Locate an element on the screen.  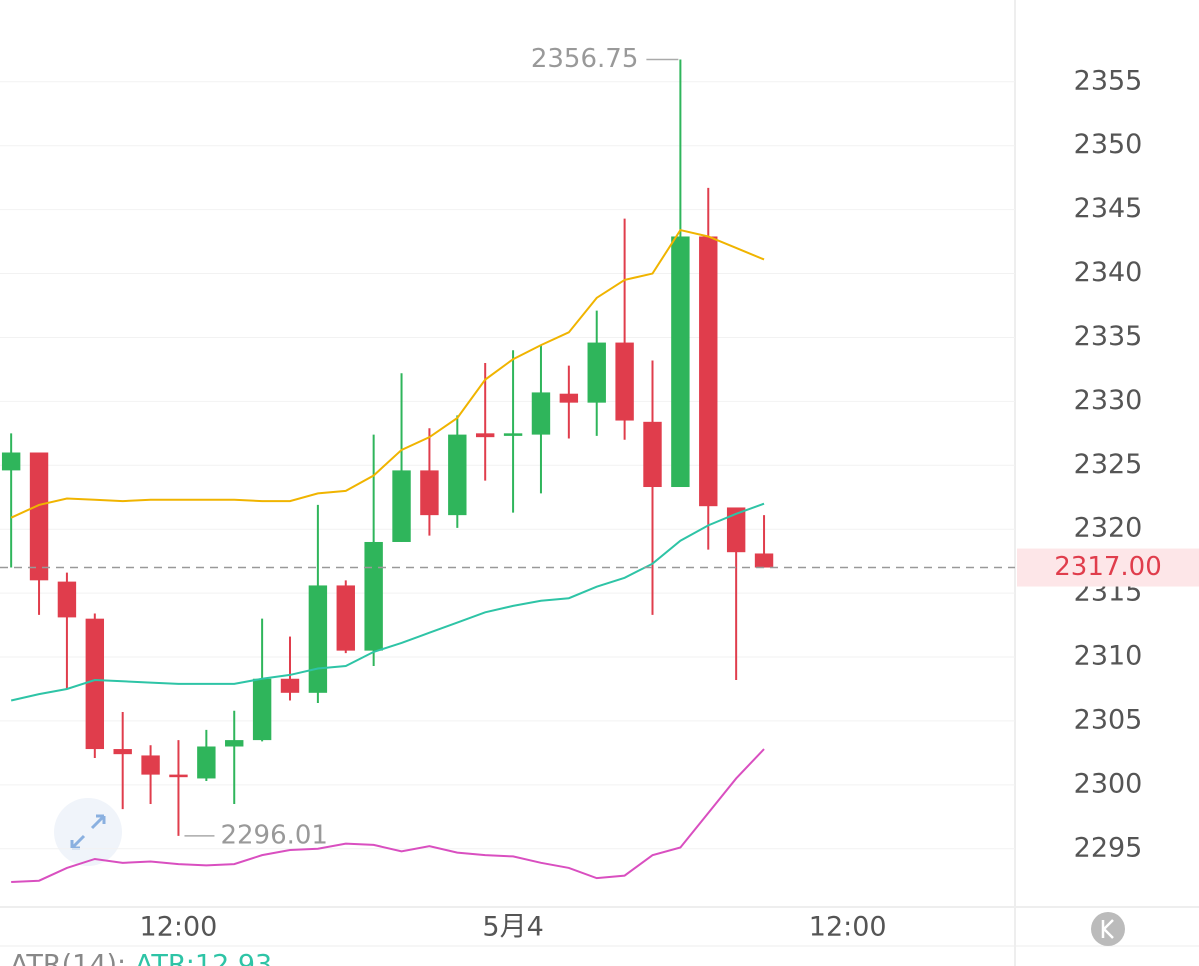
y-tick-label: 2335 is located at coordinates (1108, 336).